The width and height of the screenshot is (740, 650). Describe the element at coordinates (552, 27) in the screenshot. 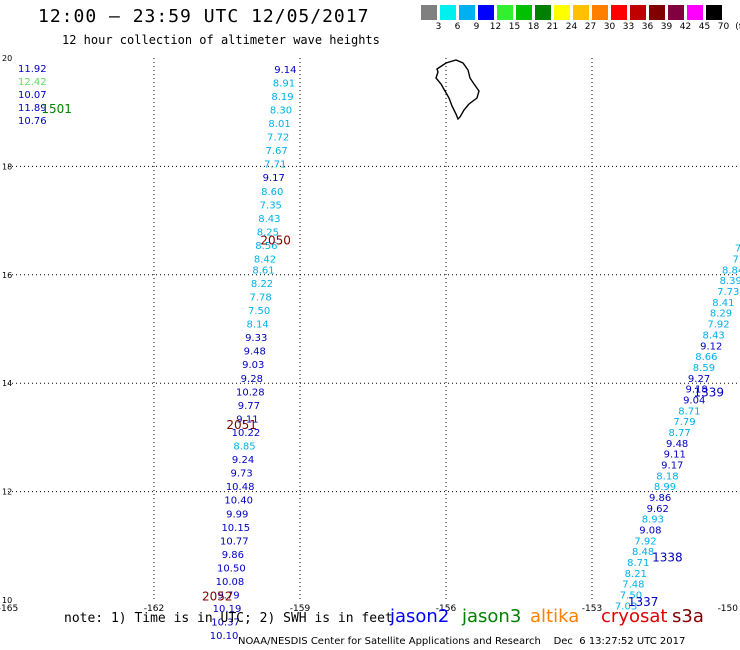

I see `color-scale-label: 21` at that location.